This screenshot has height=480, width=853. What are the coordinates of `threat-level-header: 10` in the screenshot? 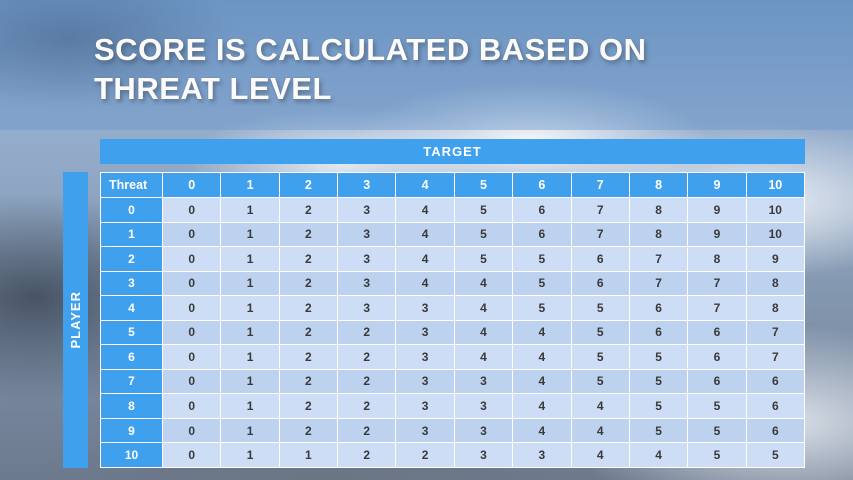 It's located at (131, 455).